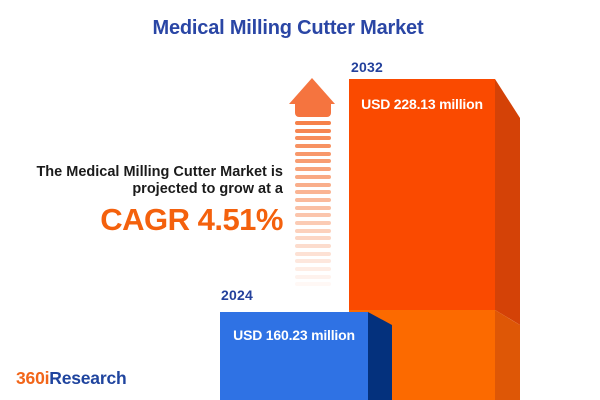  Describe the element at coordinates (237, 295) in the screenshot. I see `bar-2024-year-label: 2024` at that location.